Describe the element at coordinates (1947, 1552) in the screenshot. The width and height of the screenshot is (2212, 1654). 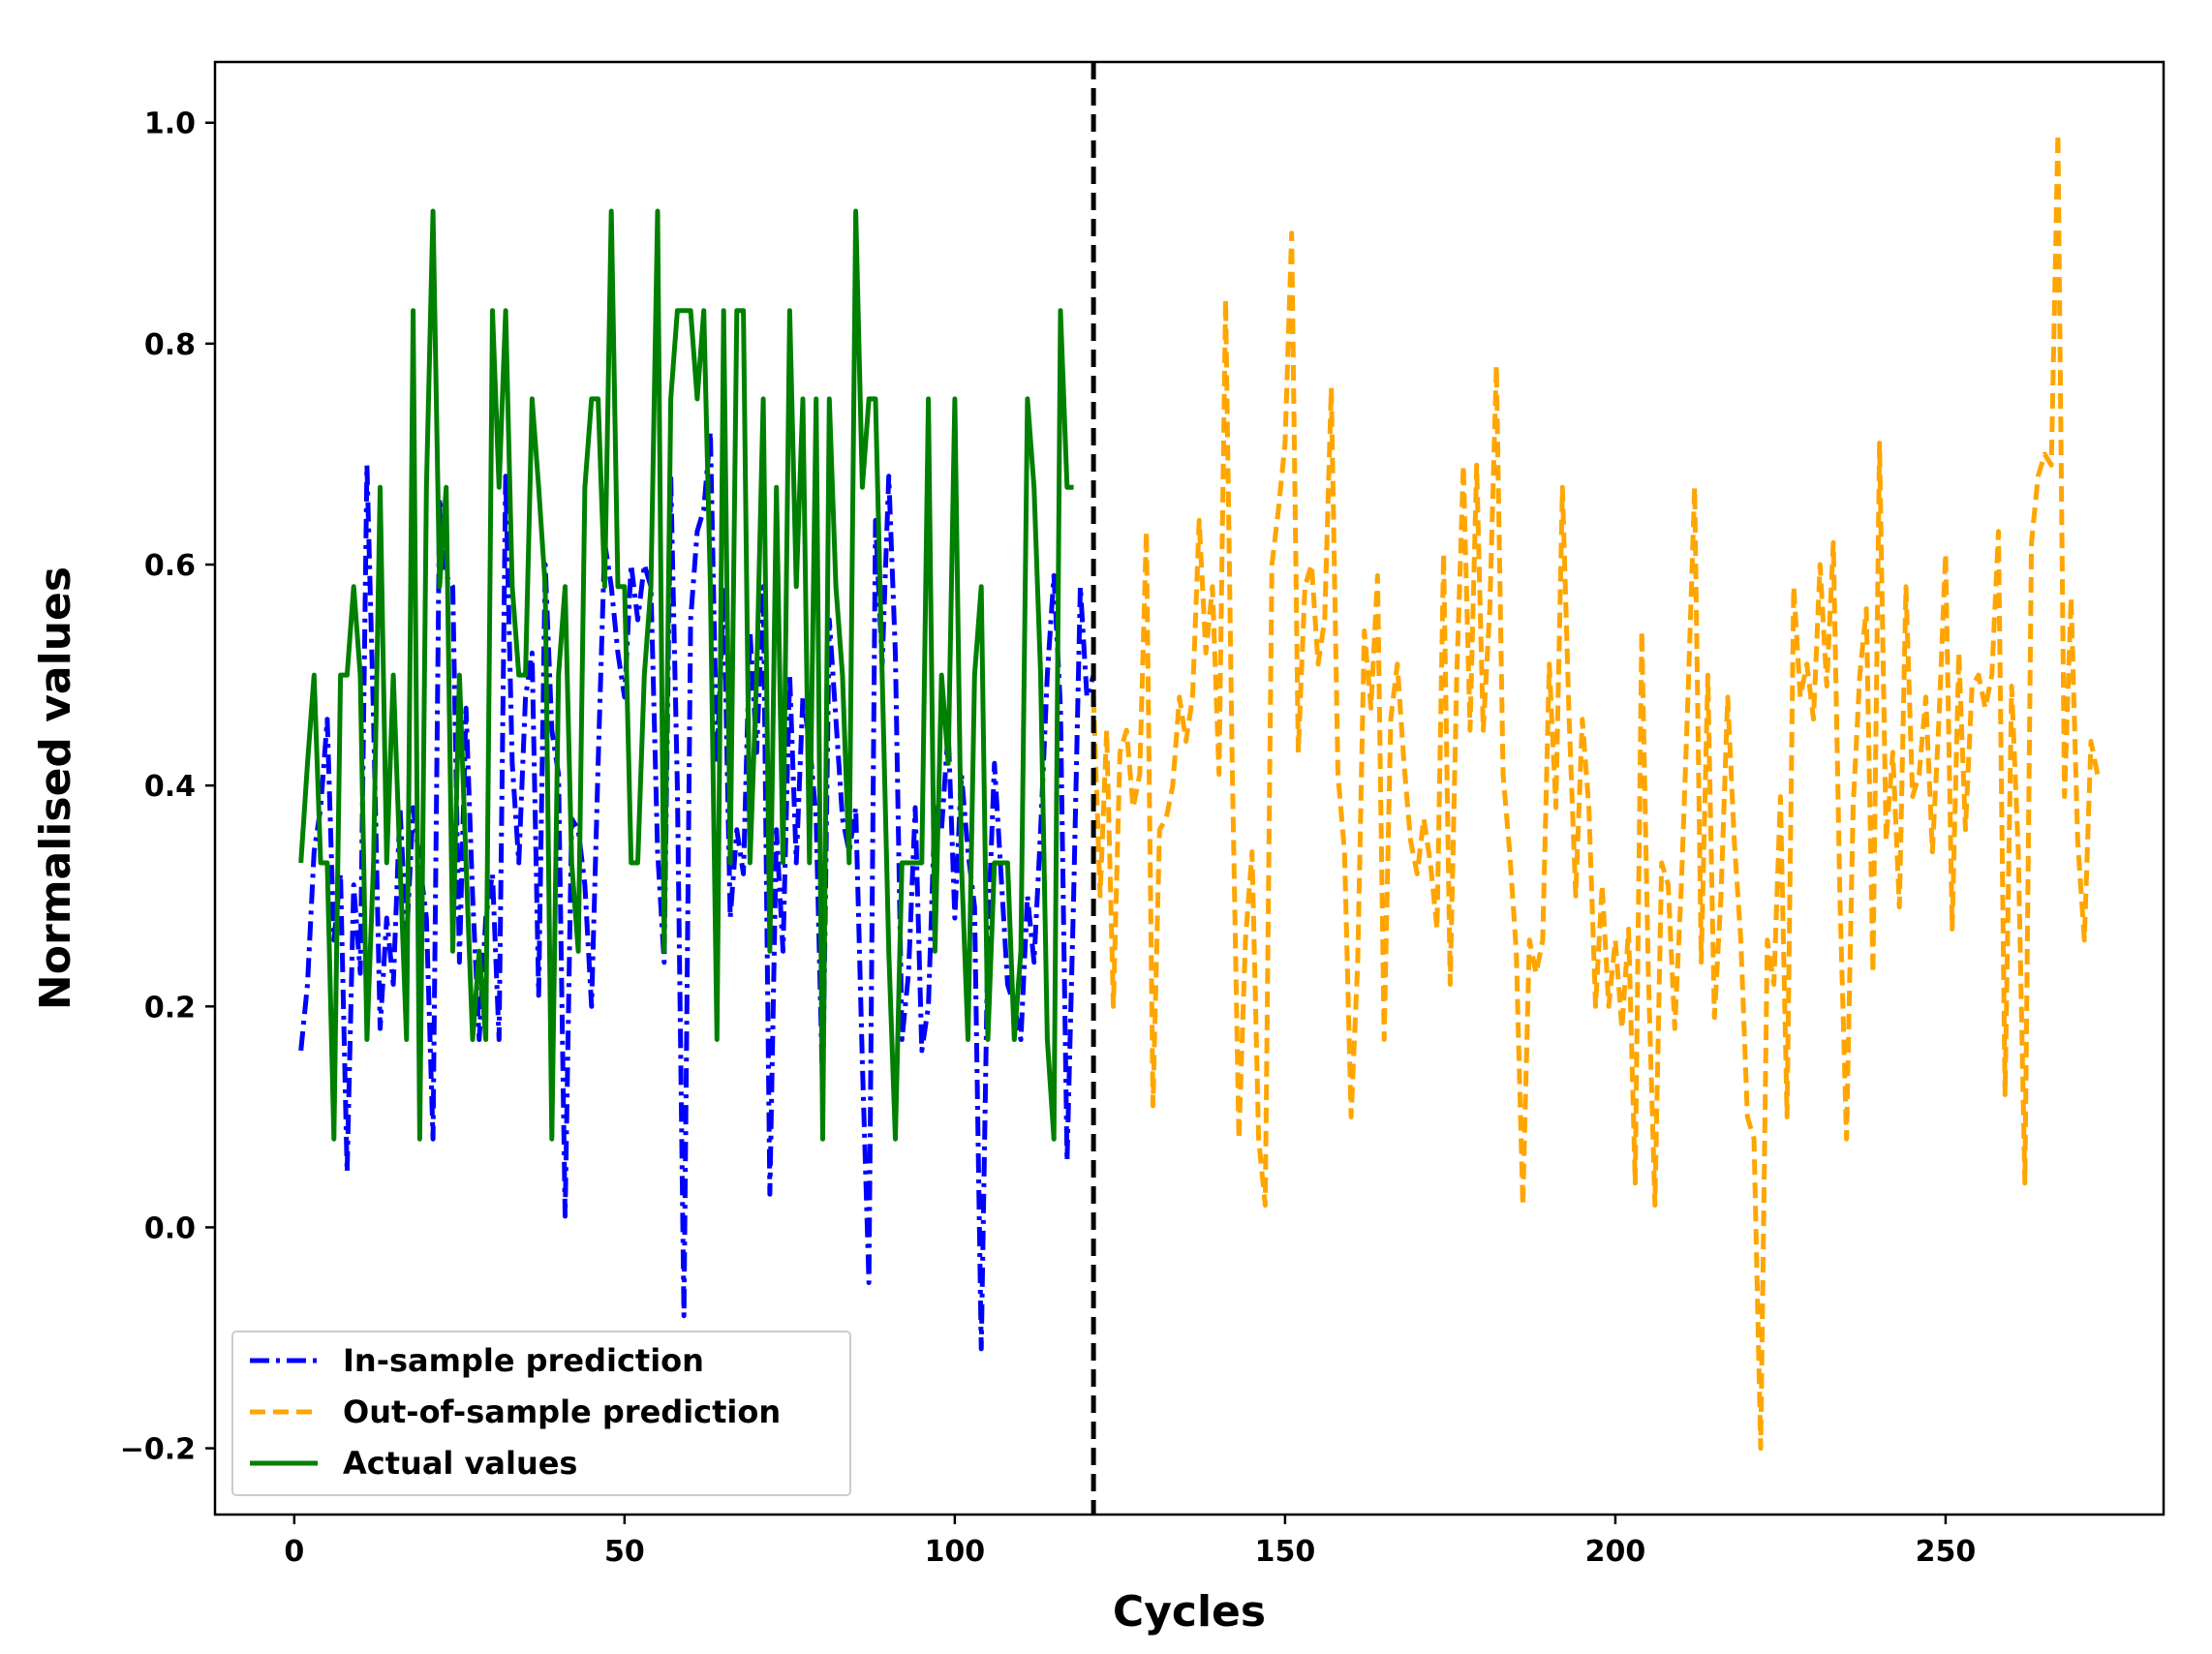
I see `x-tick-label: 250` at that location.